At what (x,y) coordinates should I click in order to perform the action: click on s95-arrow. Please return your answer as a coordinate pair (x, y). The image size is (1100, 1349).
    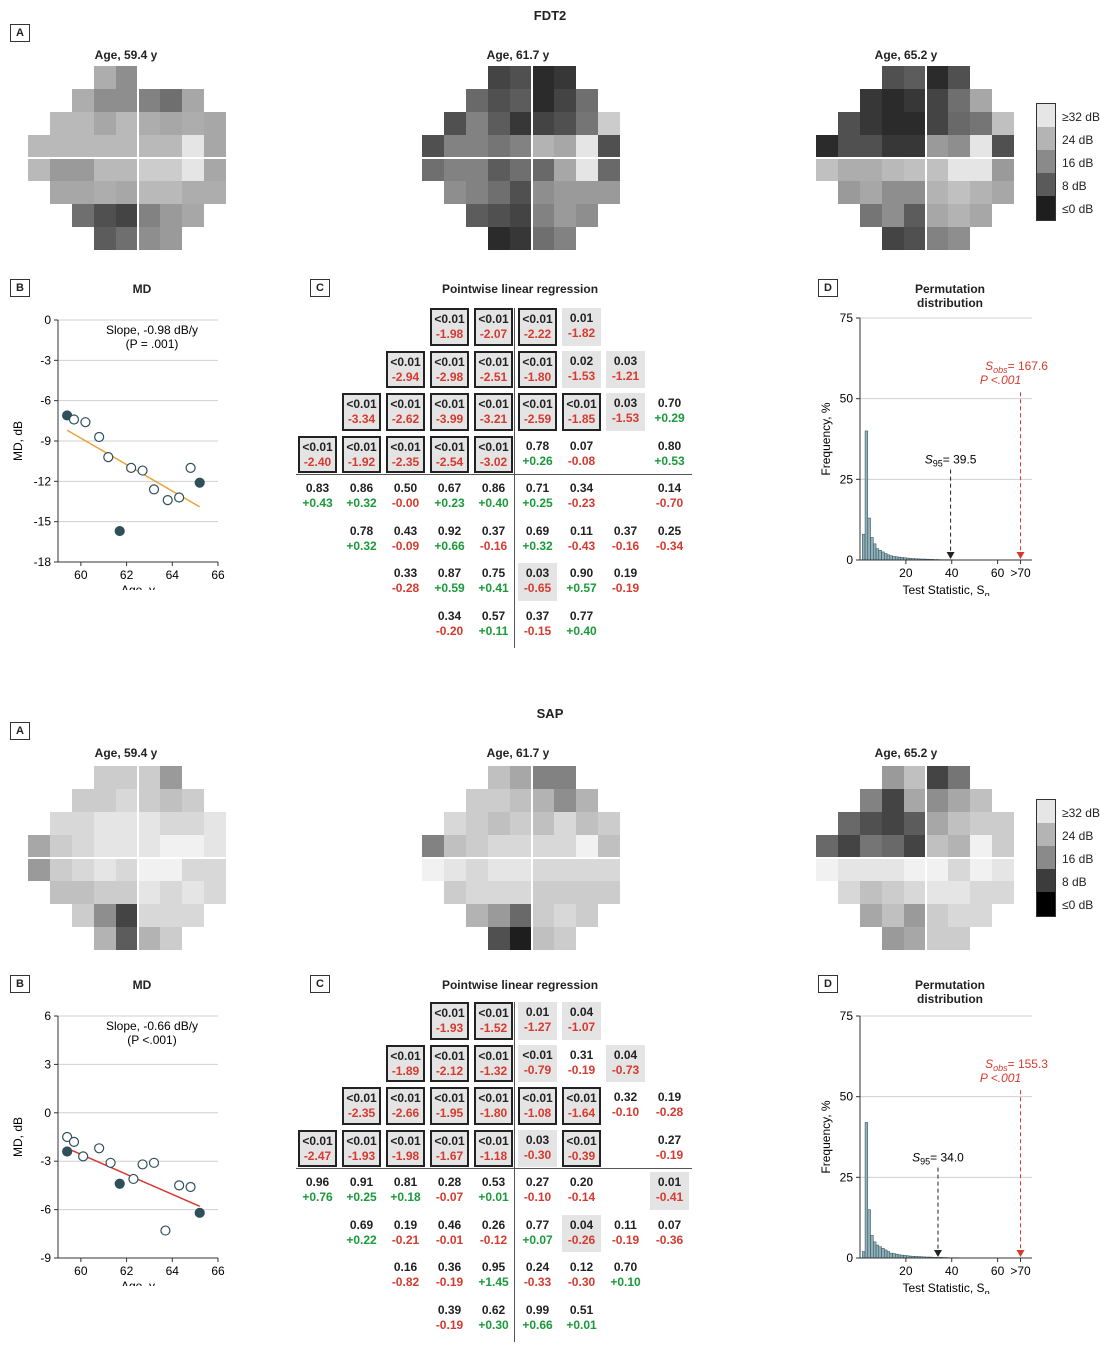
    Looking at the image, I should click on (937, 1253).